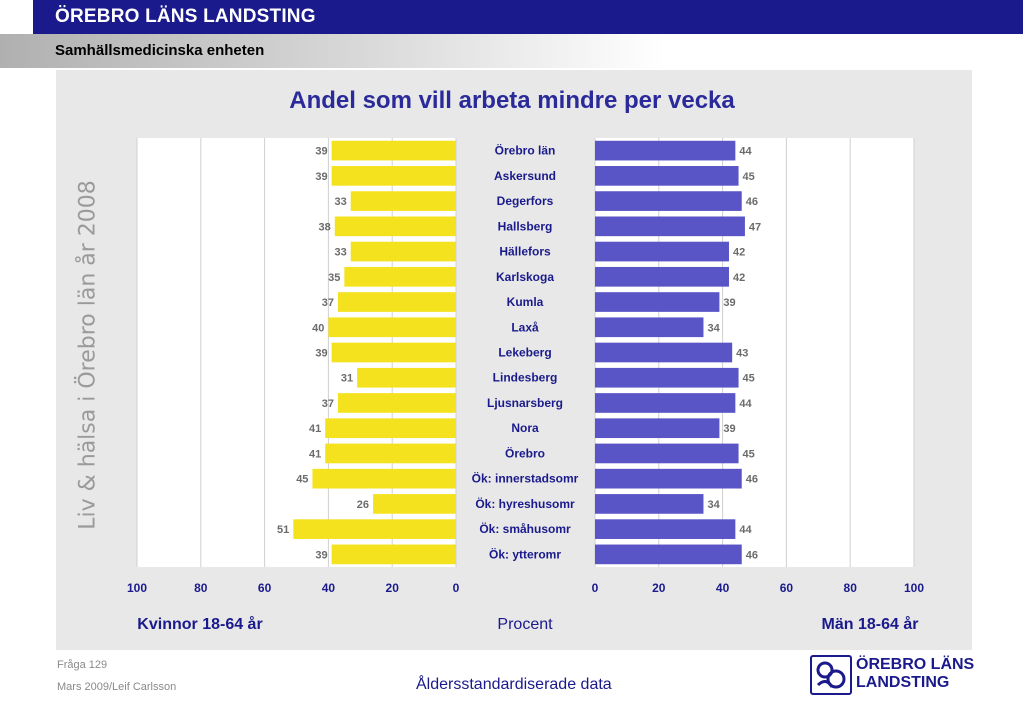 Image resolution: width=1023 pixels, height=708 pixels. What do you see at coordinates (160, 50) in the screenshot?
I see `unit-title: Samhällsmedicinska enheten` at bounding box center [160, 50].